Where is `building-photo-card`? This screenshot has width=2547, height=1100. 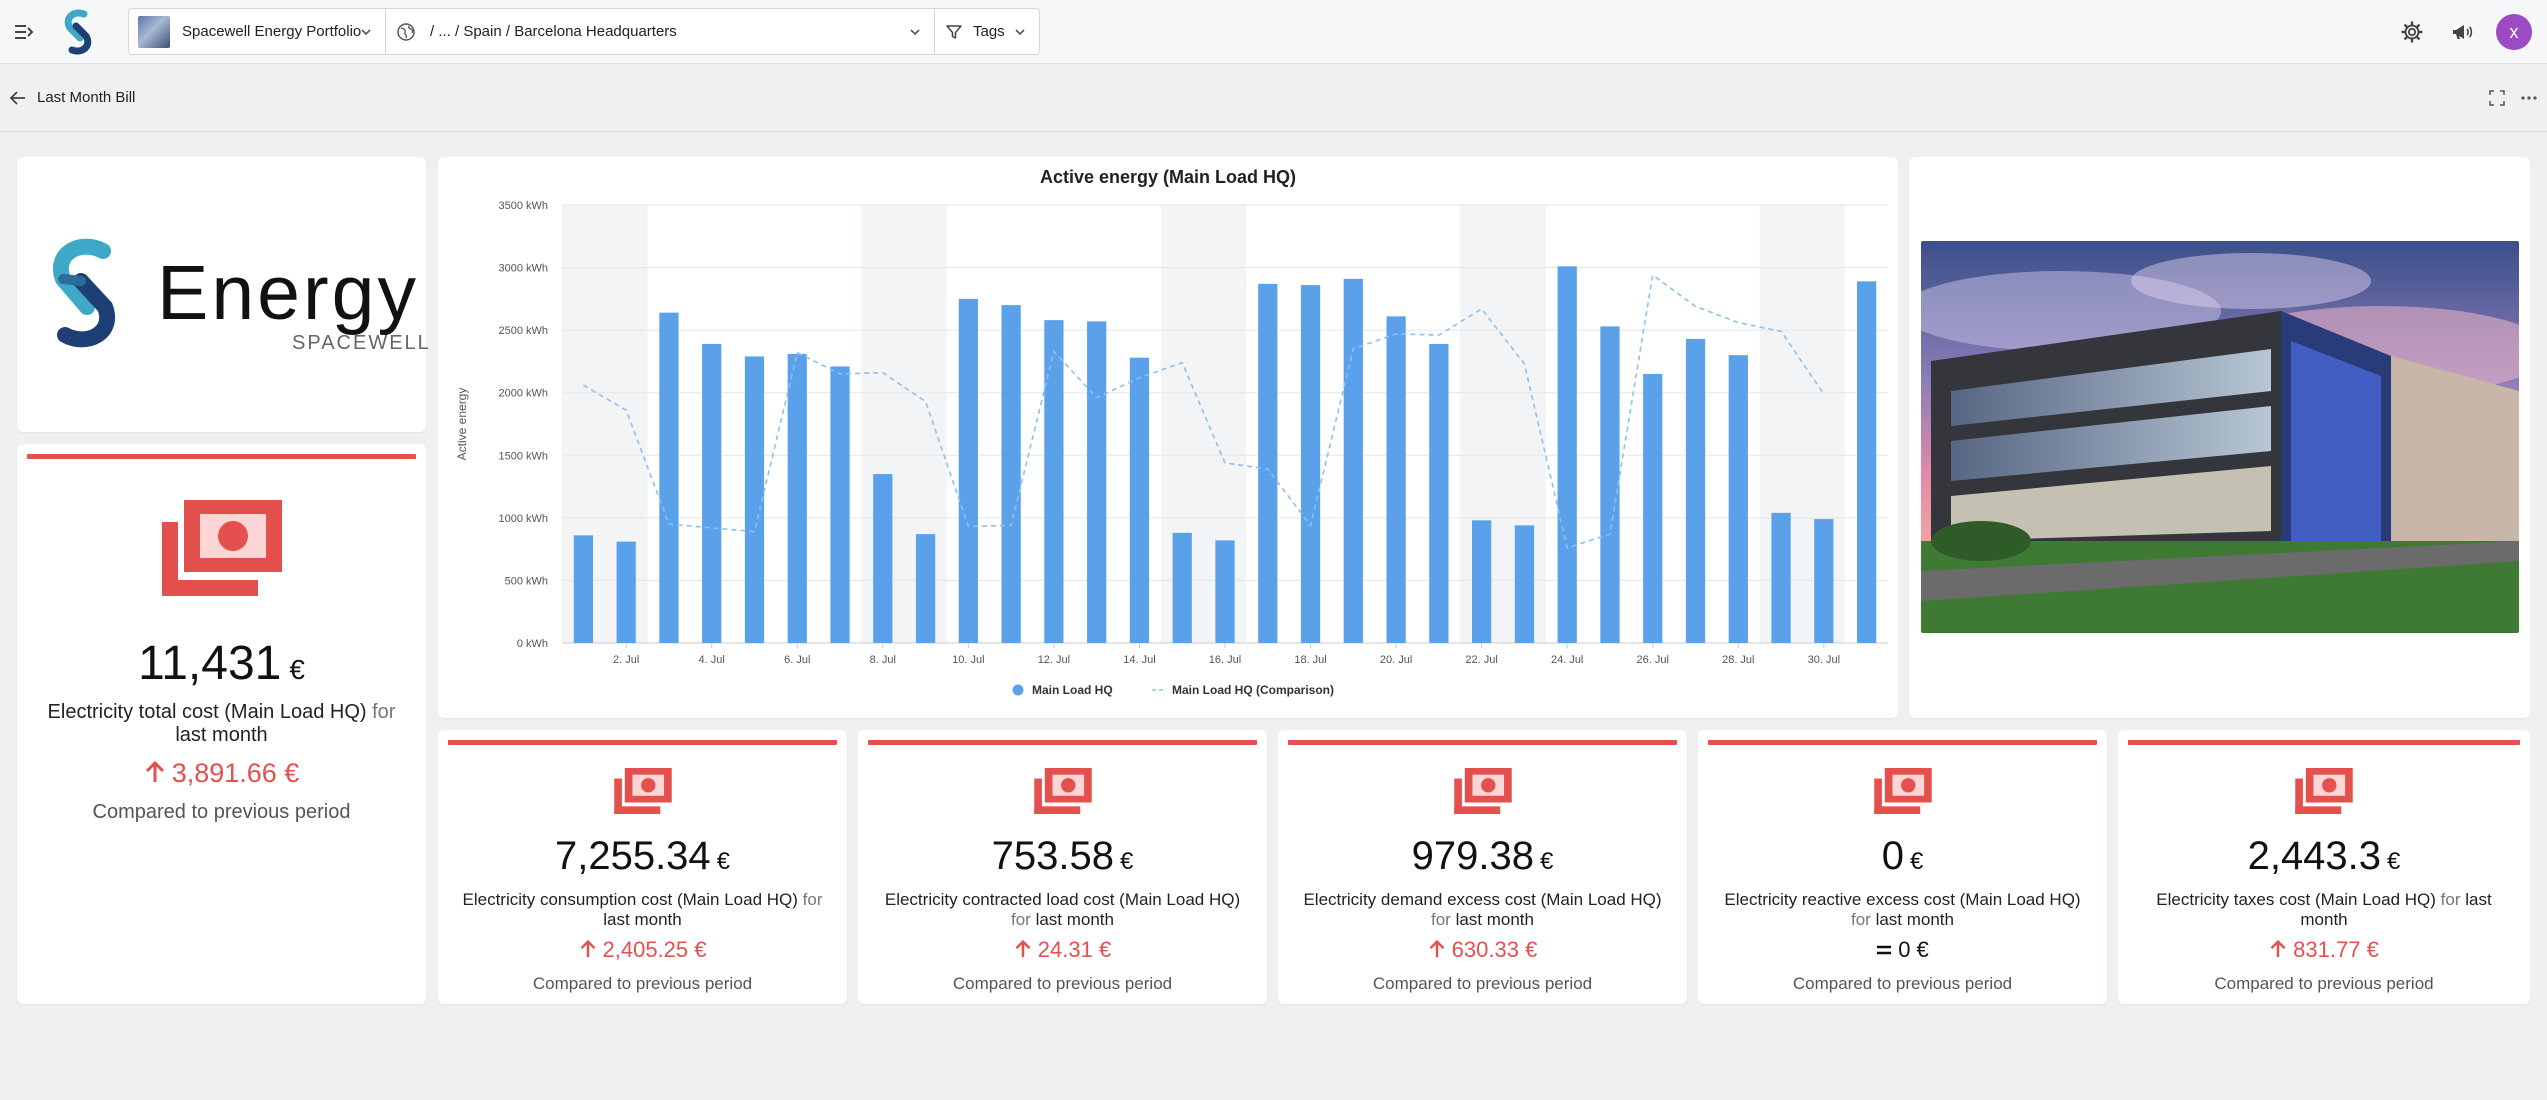 building-photo-card is located at coordinates (2219, 437).